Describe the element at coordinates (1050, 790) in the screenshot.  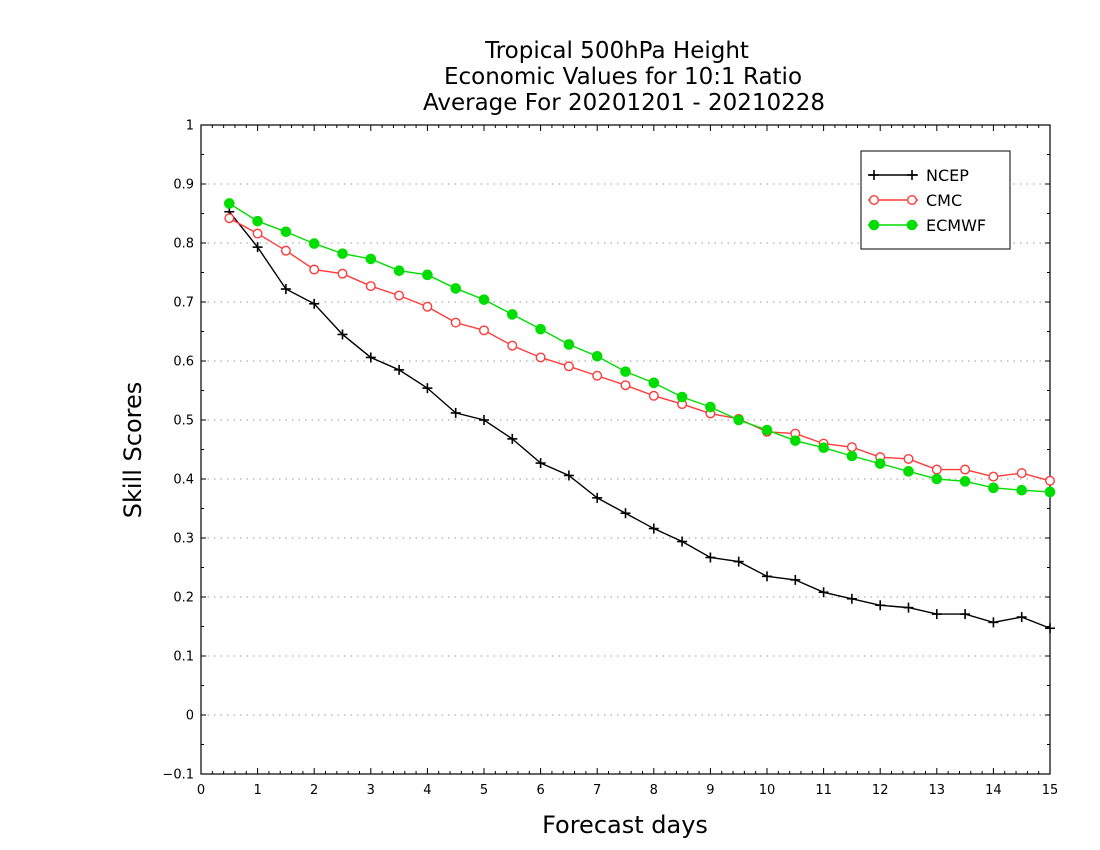
I see `x-tick-label: 15` at that location.